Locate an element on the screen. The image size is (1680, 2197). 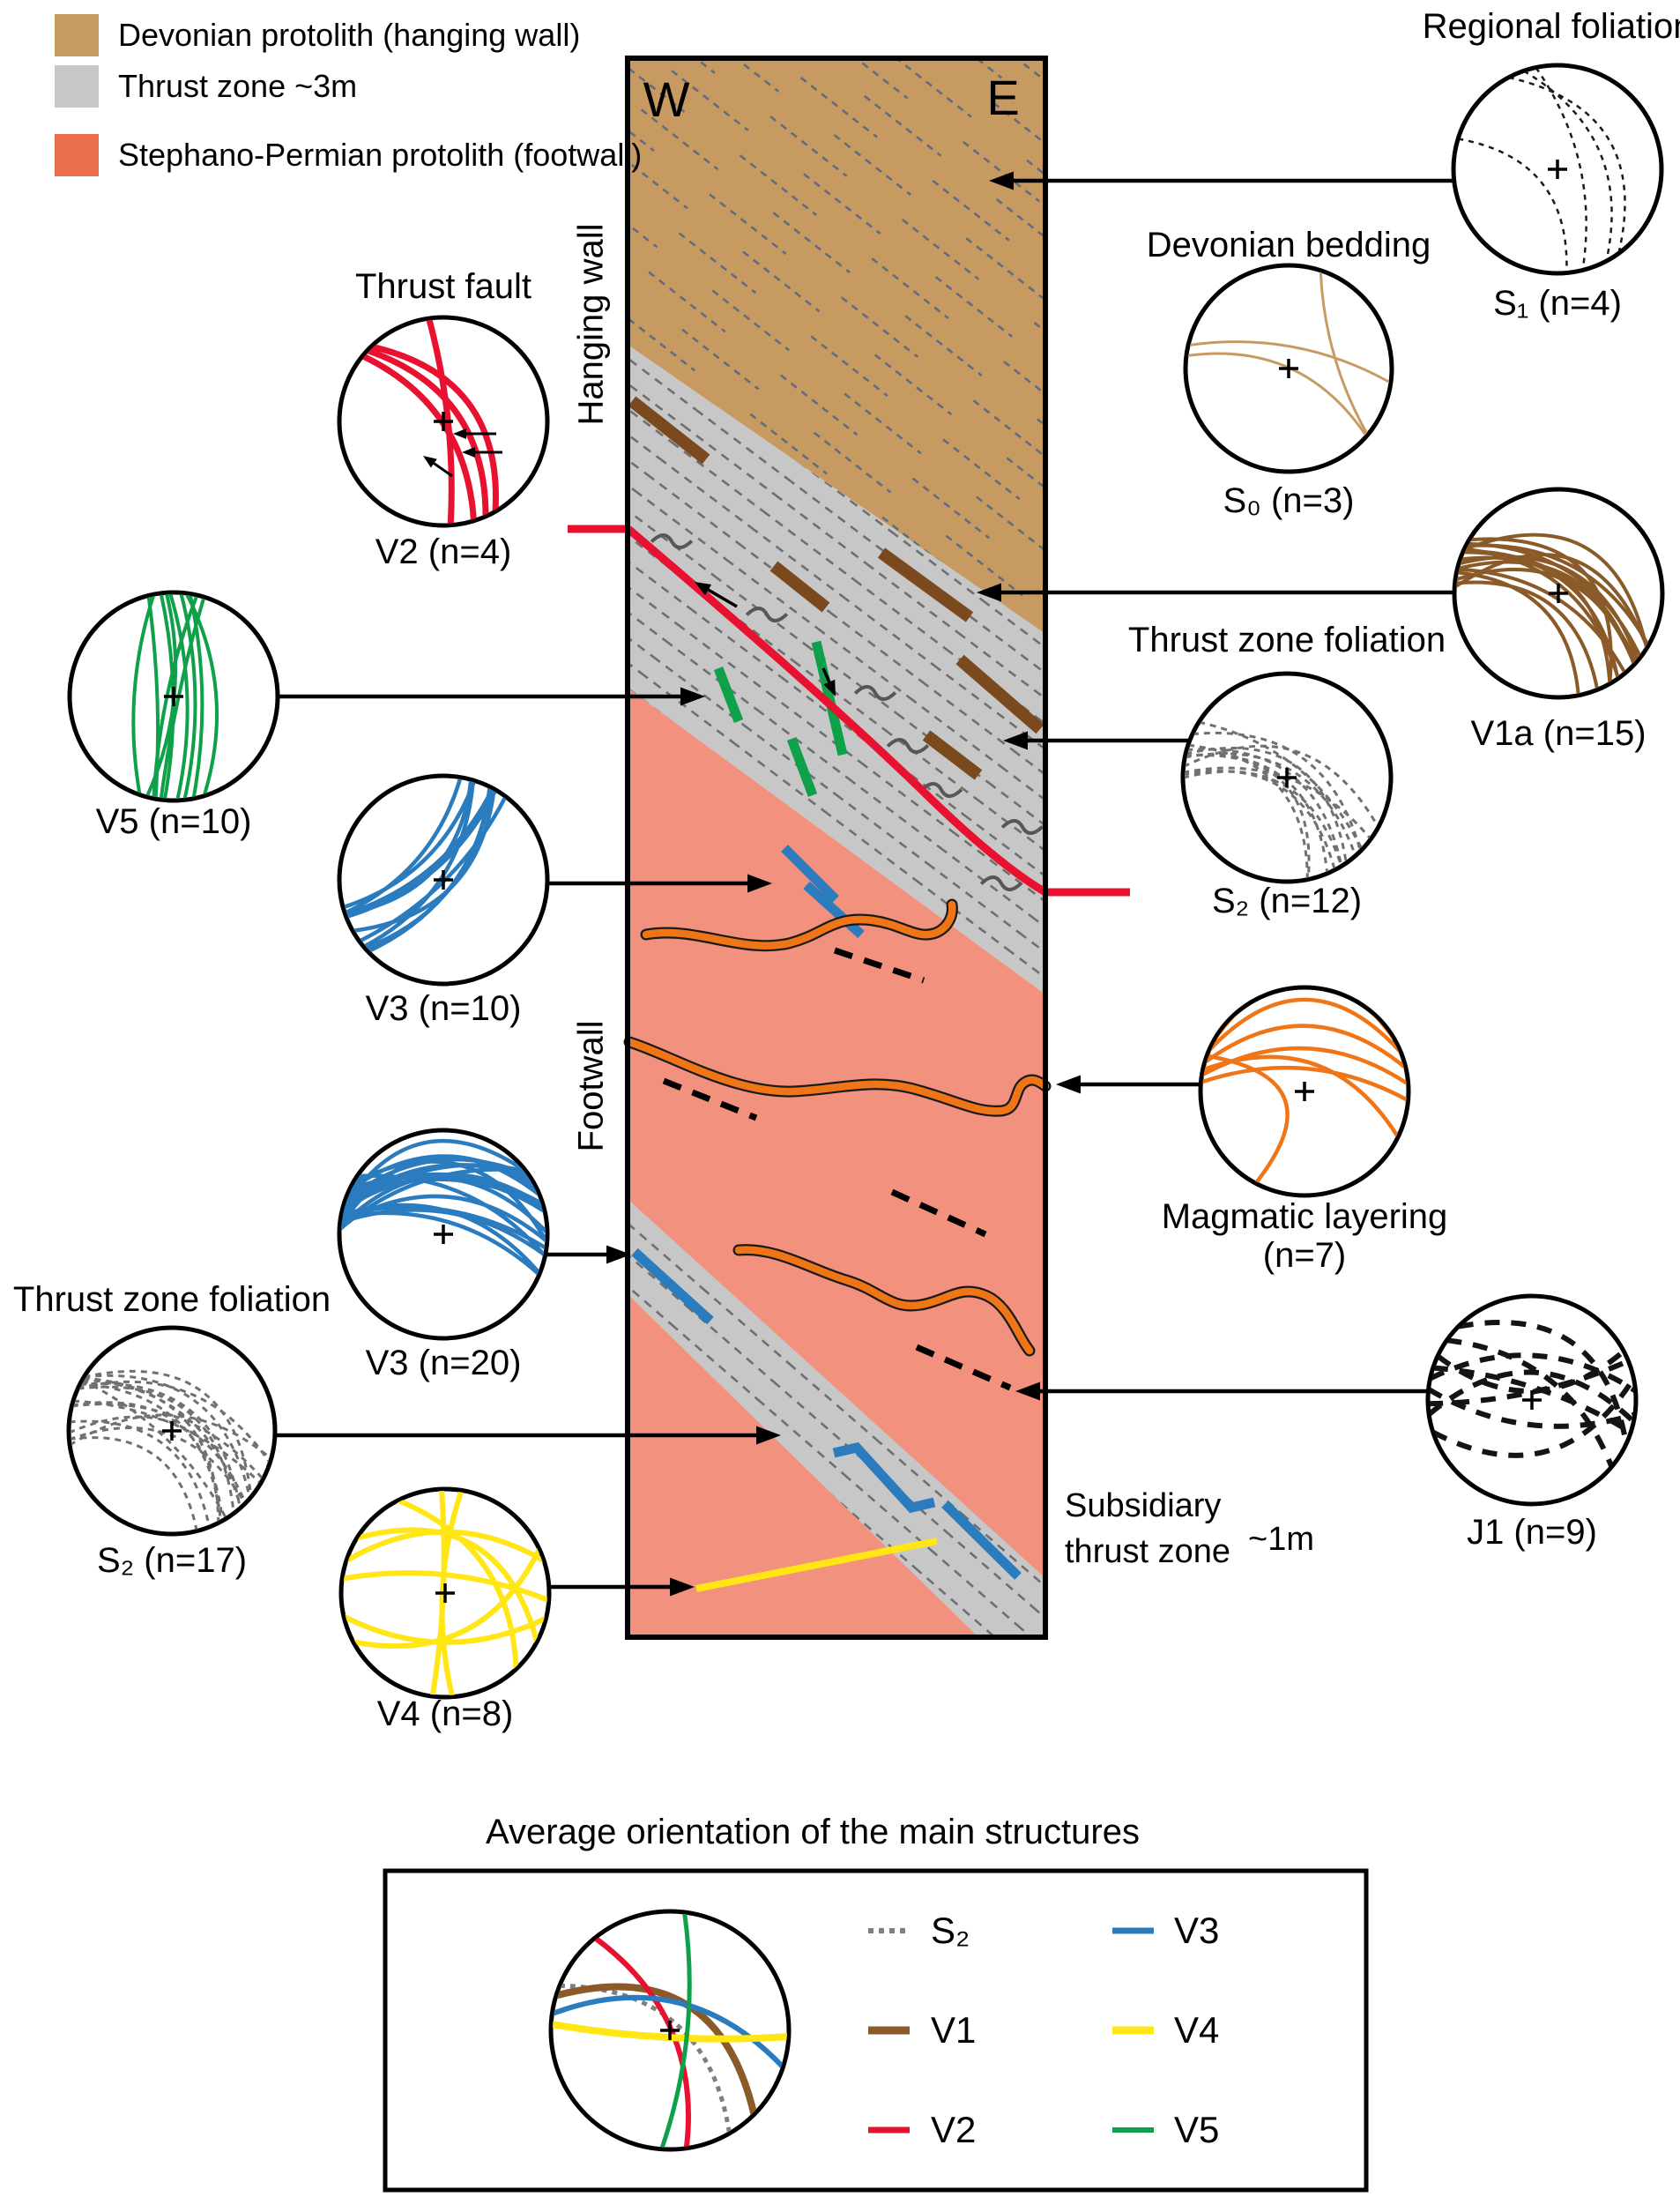
west-label: W is located at coordinates (666, 99).